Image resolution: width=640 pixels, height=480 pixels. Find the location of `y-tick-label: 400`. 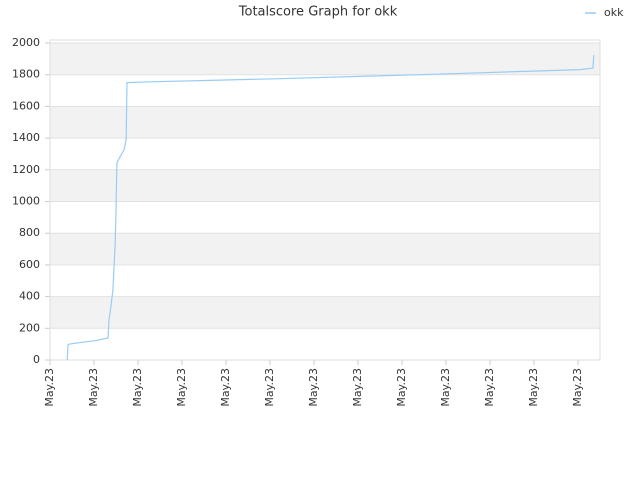

y-tick-label: 400 is located at coordinates (29, 296).